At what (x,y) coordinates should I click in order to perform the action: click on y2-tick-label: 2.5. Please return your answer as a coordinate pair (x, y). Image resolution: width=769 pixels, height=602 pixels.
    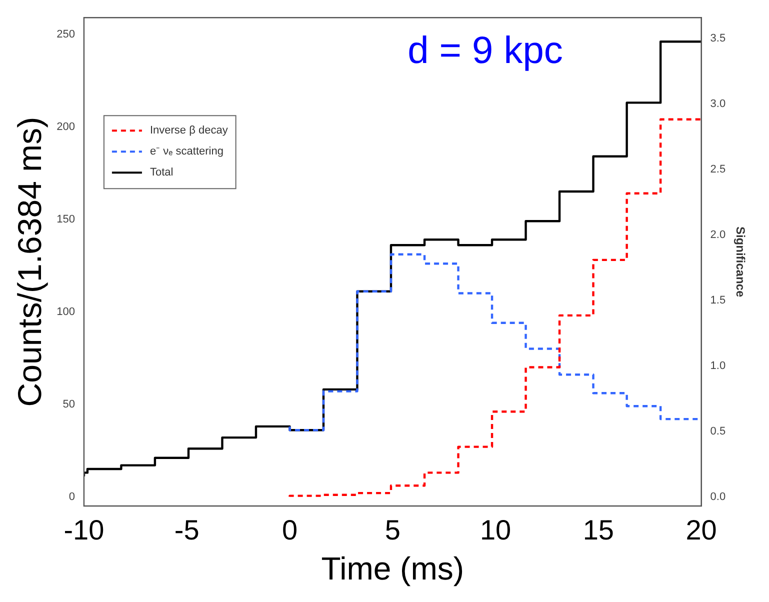
    Looking at the image, I should click on (718, 170).